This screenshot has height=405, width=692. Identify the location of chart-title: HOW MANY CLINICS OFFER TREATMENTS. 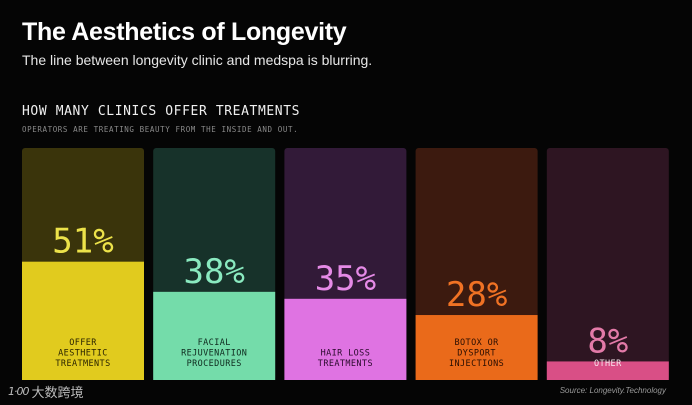
(161, 111).